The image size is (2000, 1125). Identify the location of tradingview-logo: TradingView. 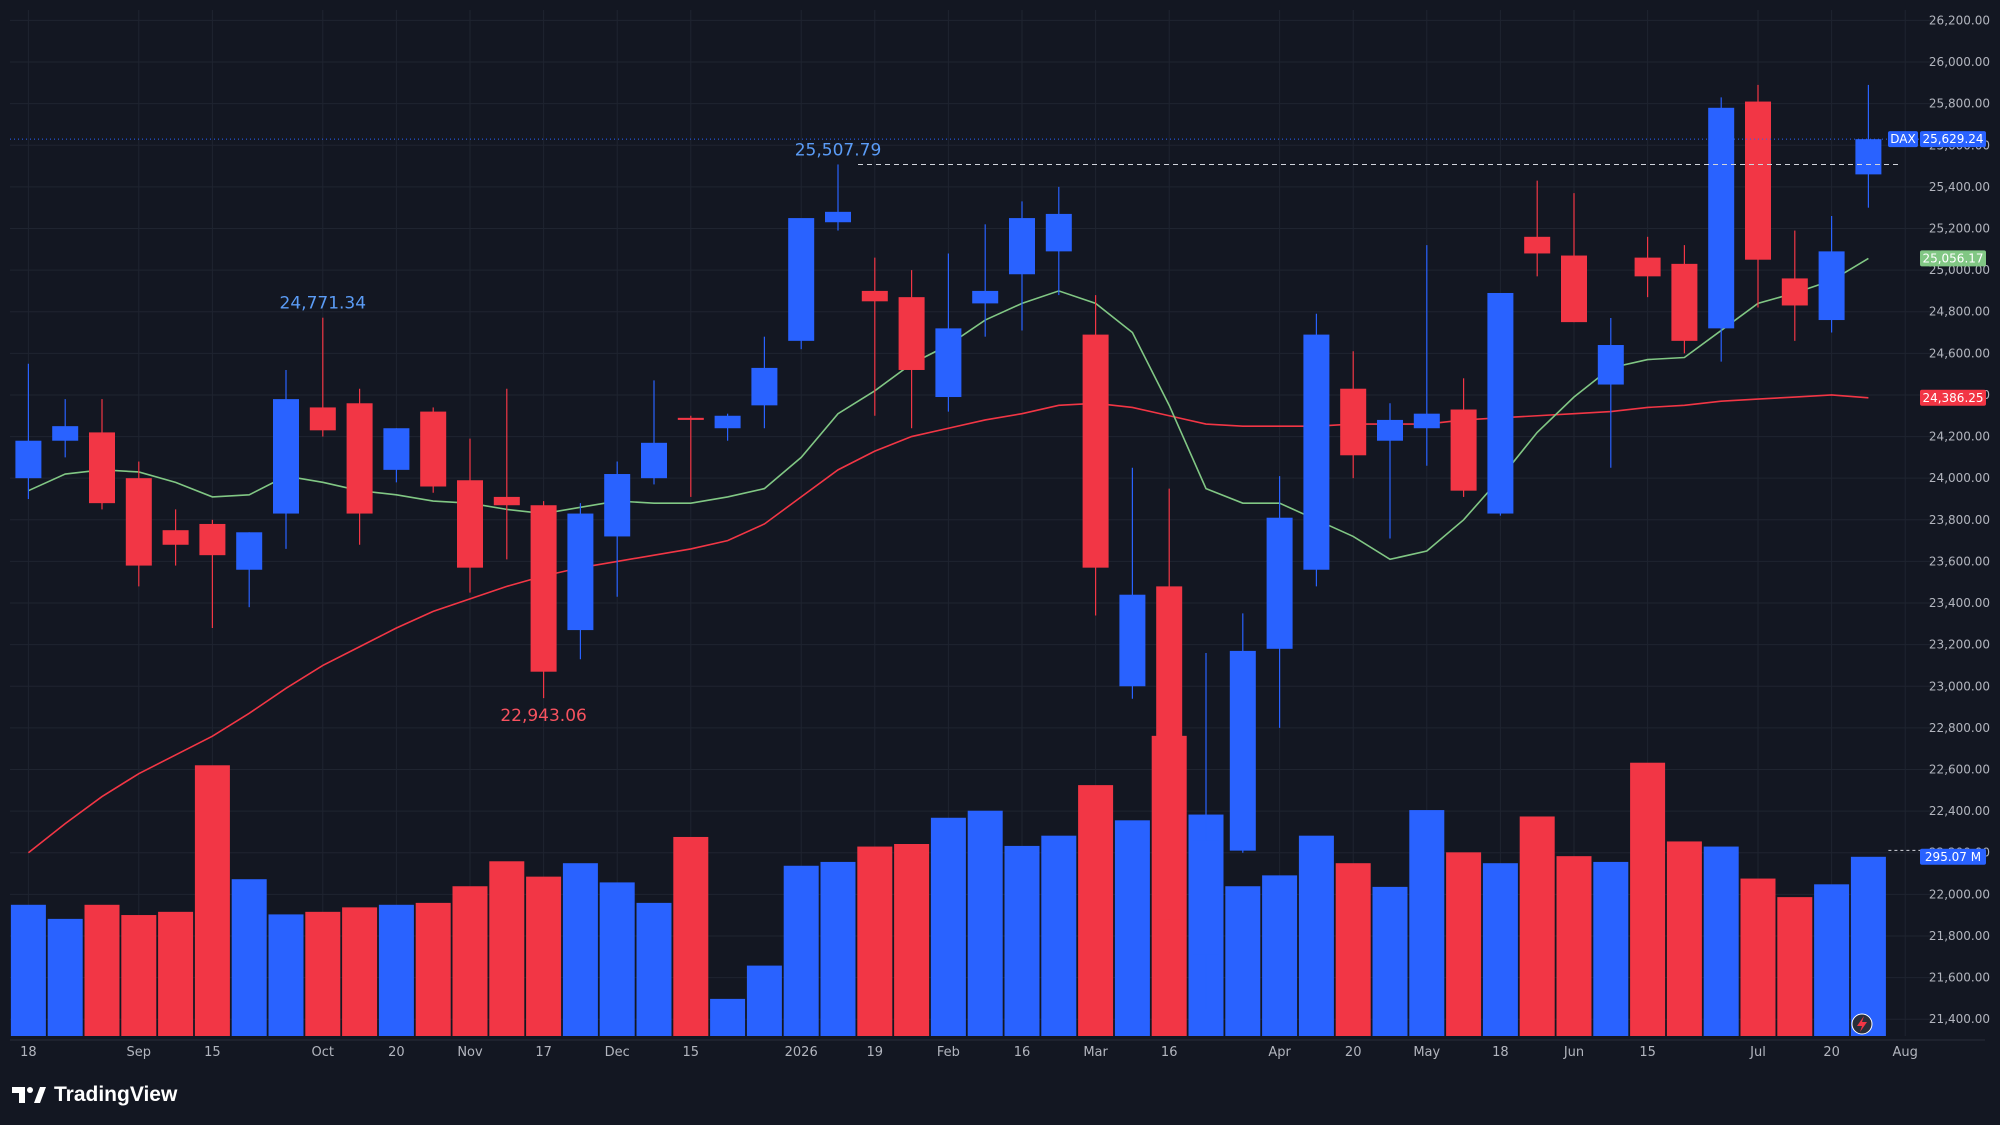
(94, 1095).